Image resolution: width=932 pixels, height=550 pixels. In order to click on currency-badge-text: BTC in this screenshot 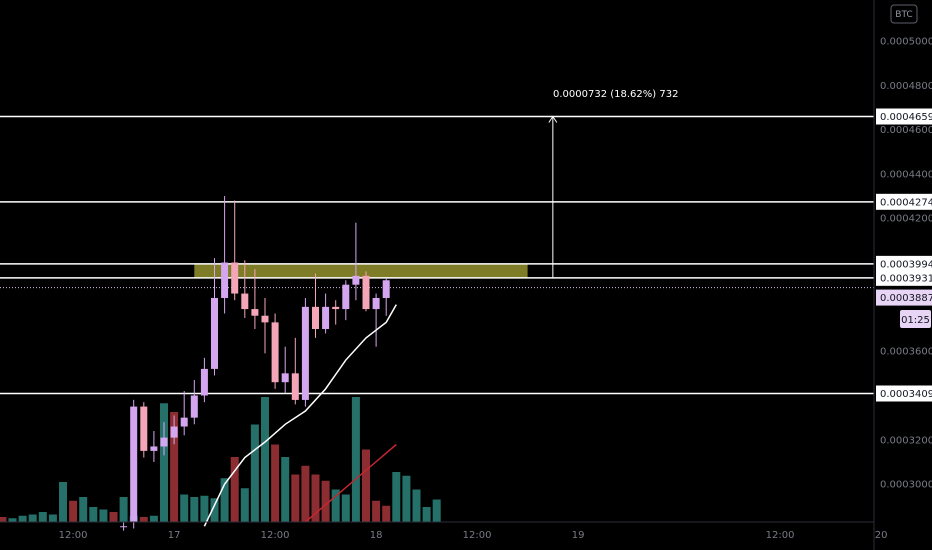, I will do `click(903, 15)`.